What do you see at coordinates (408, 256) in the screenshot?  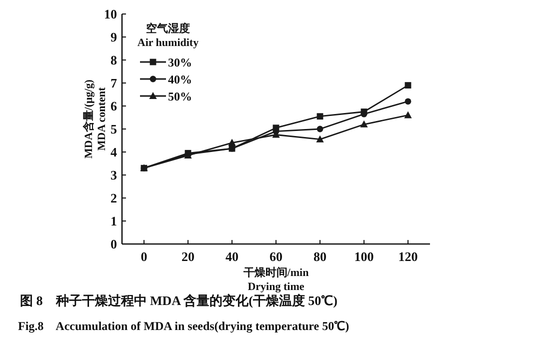 I see `x-tick-label: 120` at bounding box center [408, 256].